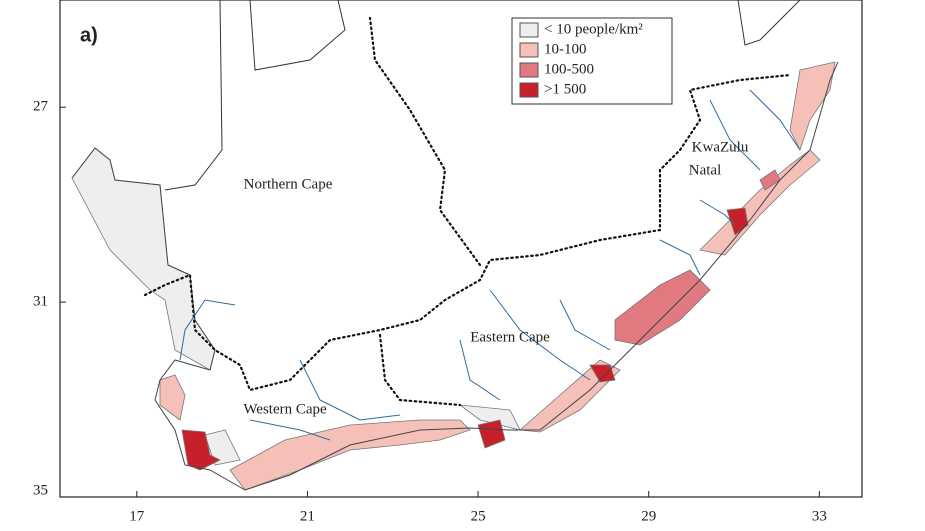 Image resolution: width=925 pixels, height=531 pixels. What do you see at coordinates (307, 516) in the screenshot?
I see `x-tick-label: 21` at bounding box center [307, 516].